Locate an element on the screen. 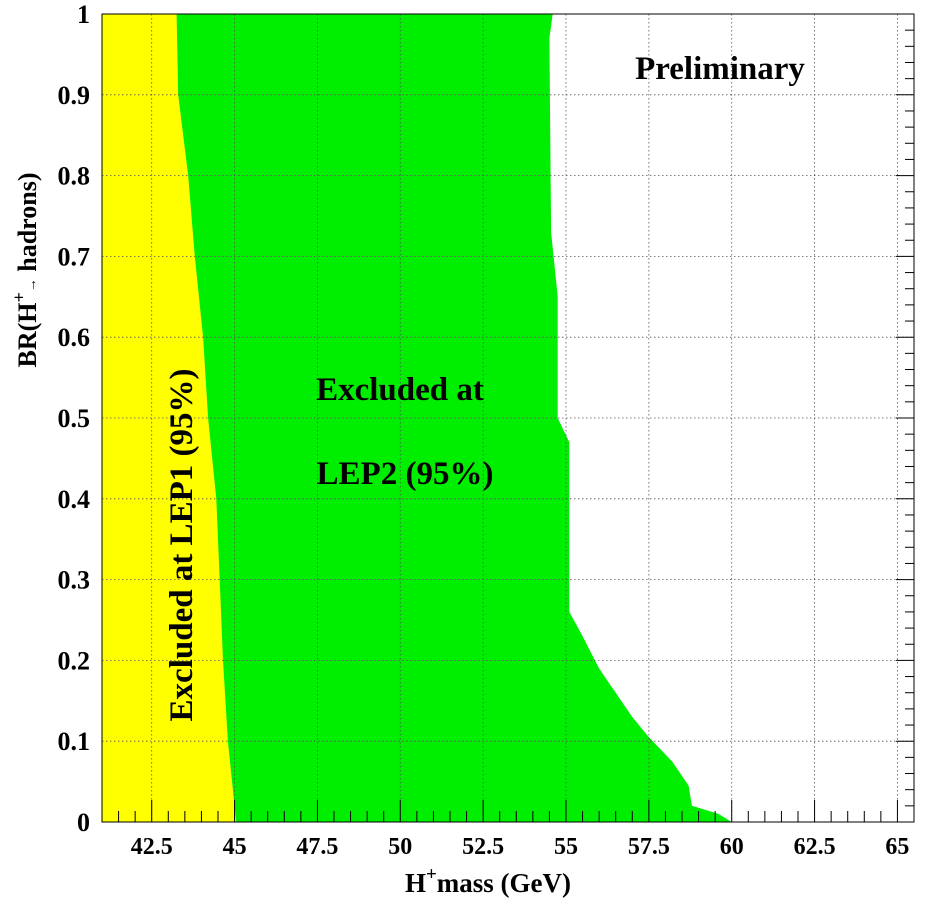  lep2-region-label-line1: Excluded at is located at coordinates (400, 390).